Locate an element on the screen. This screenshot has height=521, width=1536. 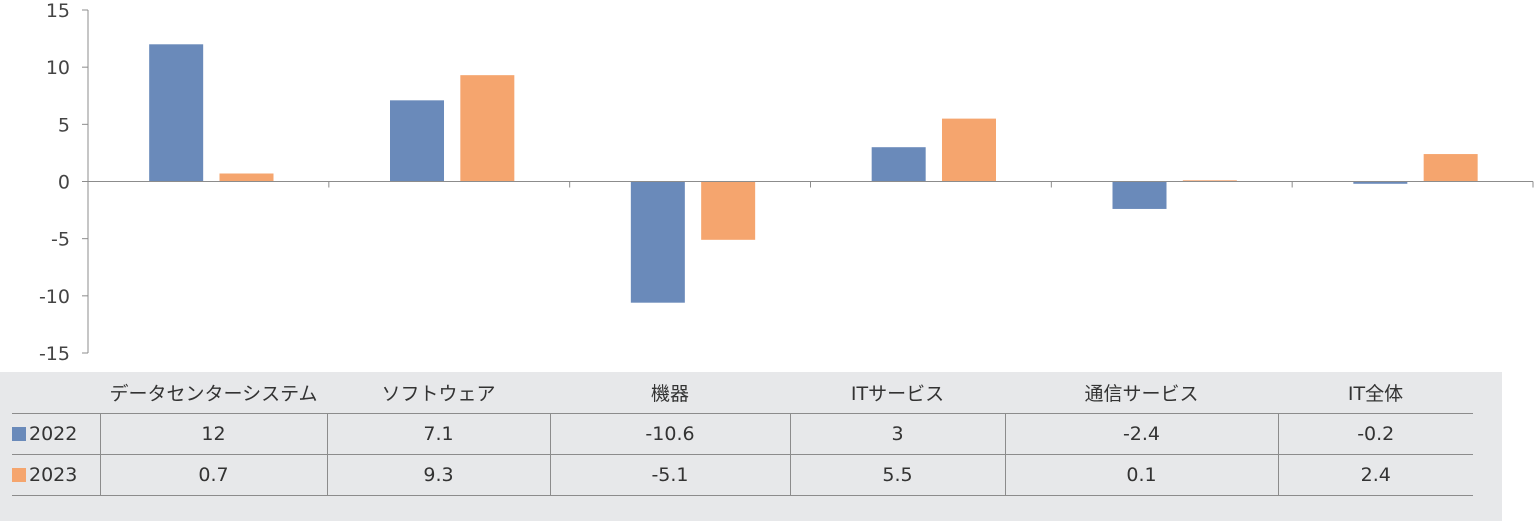
table-cell: -5.1 is located at coordinates (669, 475).